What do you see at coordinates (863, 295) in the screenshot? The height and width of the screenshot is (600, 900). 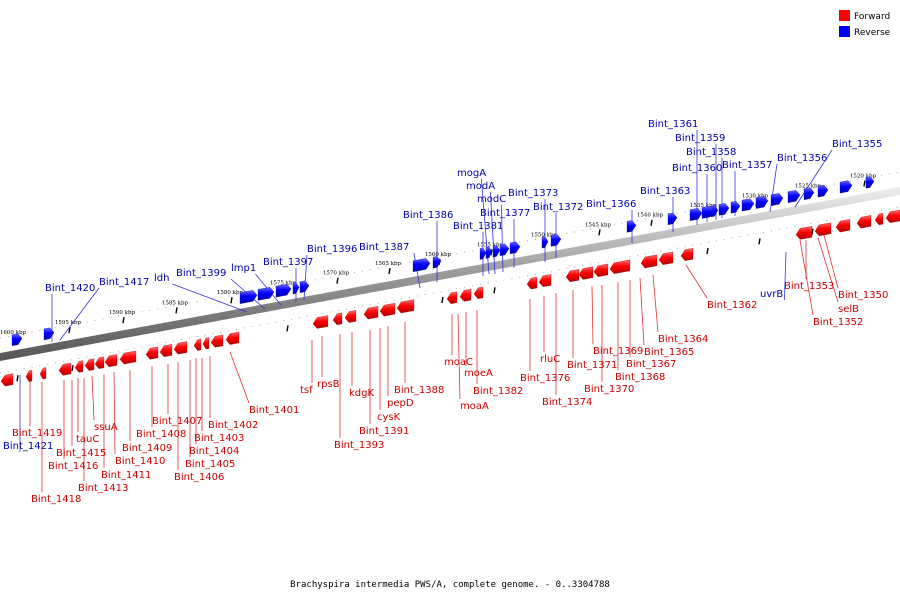 I see `gene-label-bint-1350: Bint_1350` at bounding box center [863, 295].